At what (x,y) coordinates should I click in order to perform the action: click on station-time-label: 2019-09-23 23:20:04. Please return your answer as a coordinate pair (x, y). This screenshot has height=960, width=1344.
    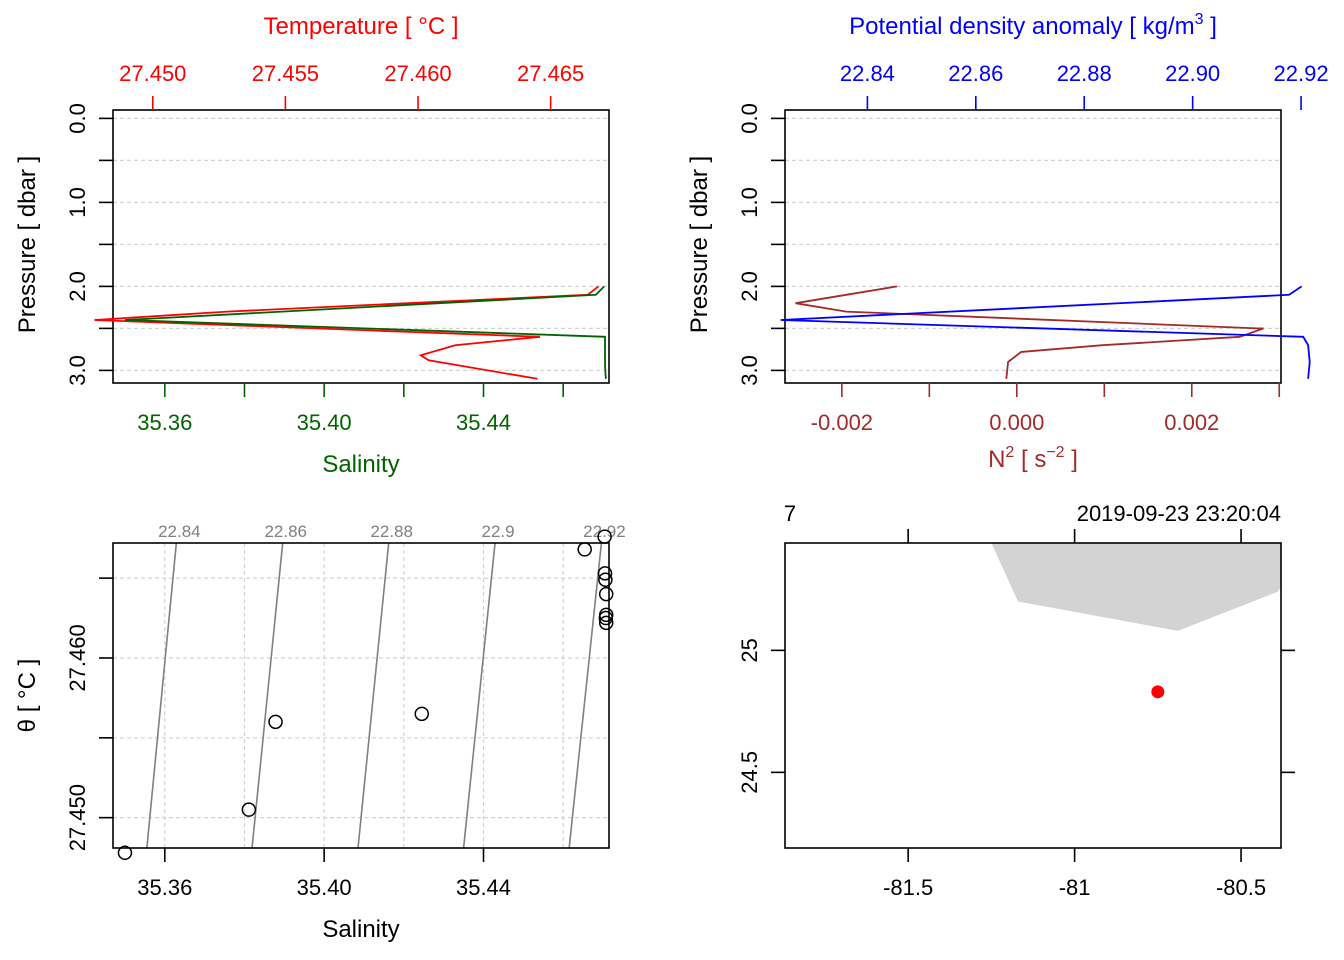
    Looking at the image, I should click on (1179, 513).